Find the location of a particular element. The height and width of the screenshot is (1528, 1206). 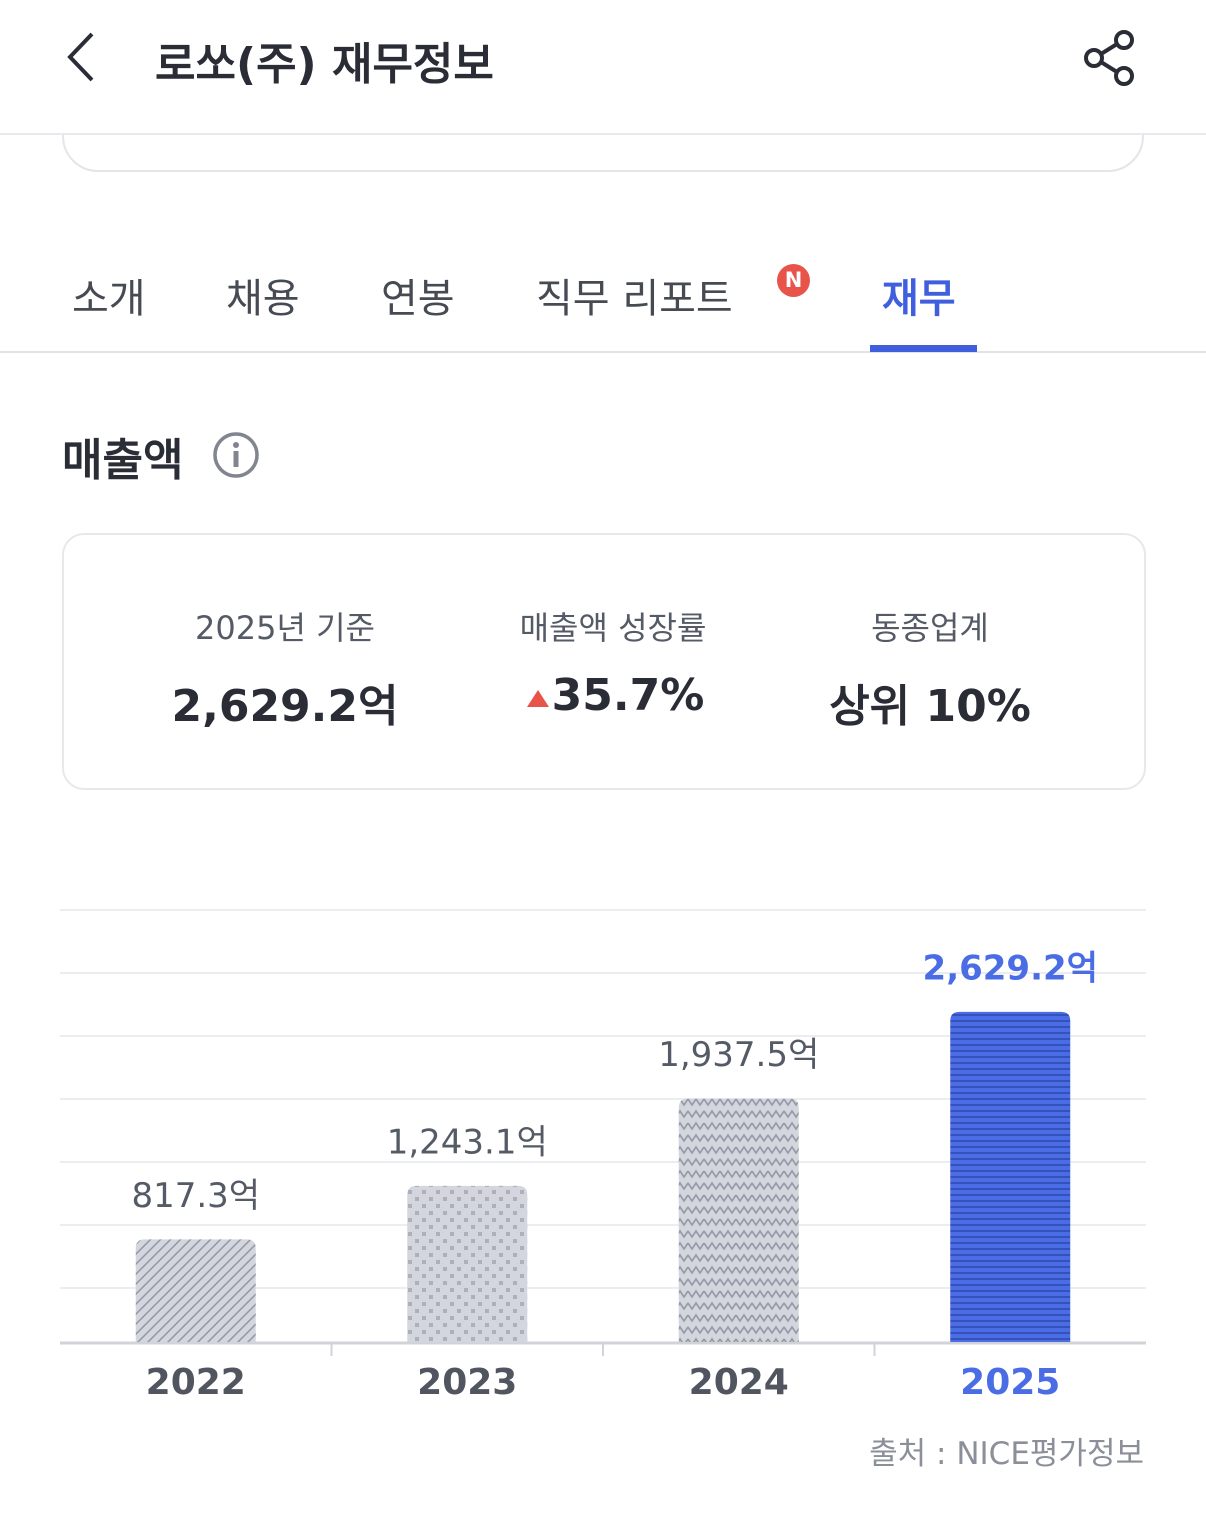

x-tick-label: 2022 is located at coordinates (196, 1382).